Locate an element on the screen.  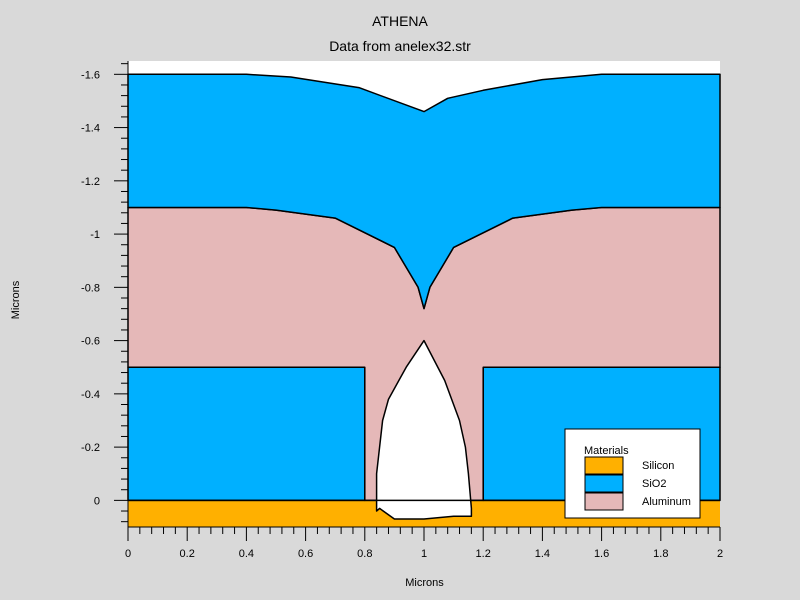
legend: Materials Silicon SiO2 Aluminum is located at coordinates (632, 473).